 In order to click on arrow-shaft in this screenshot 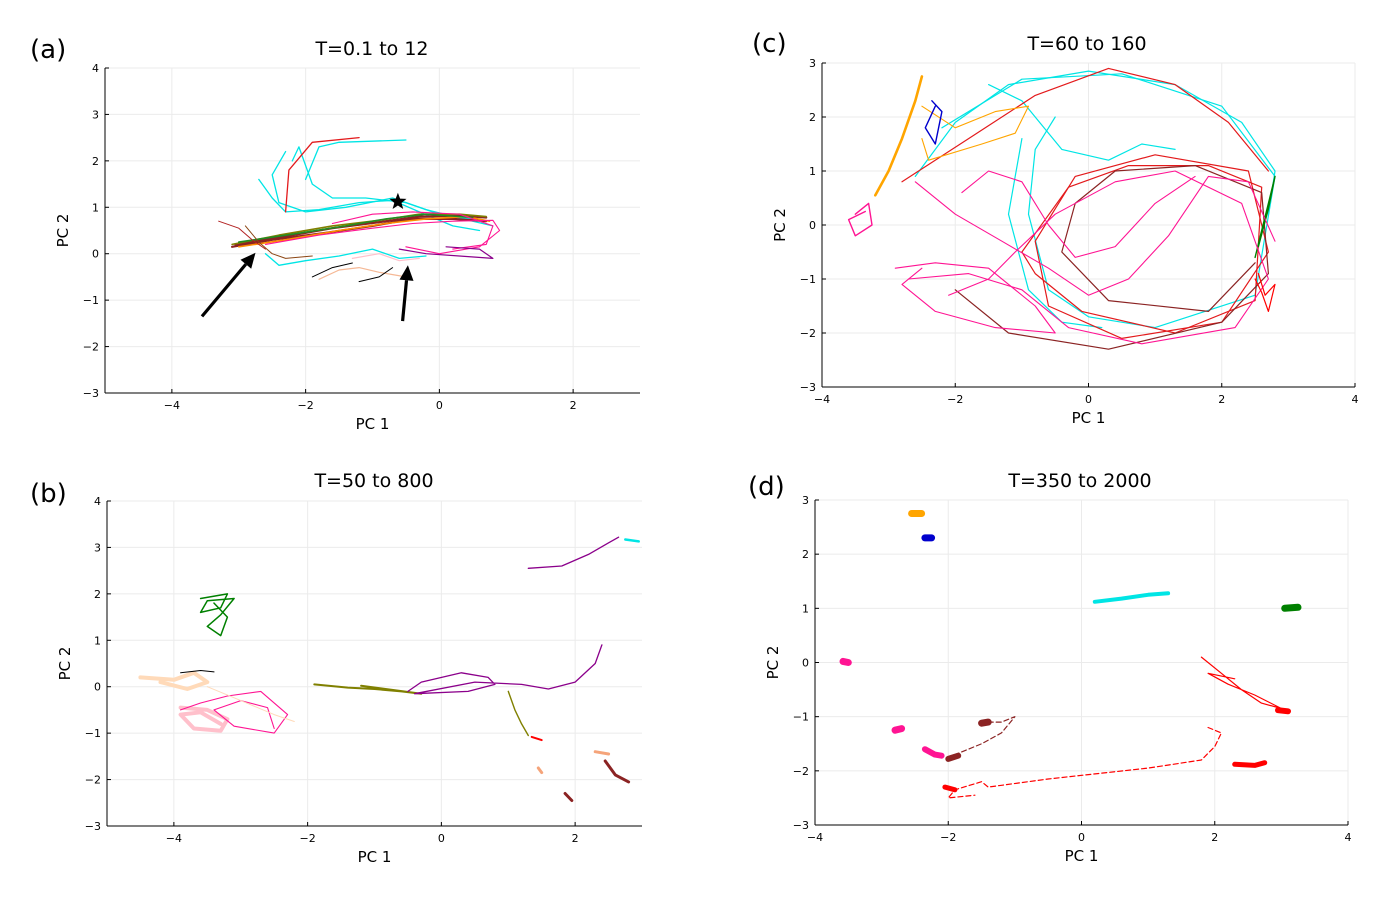, I will do `click(405, 301)`.